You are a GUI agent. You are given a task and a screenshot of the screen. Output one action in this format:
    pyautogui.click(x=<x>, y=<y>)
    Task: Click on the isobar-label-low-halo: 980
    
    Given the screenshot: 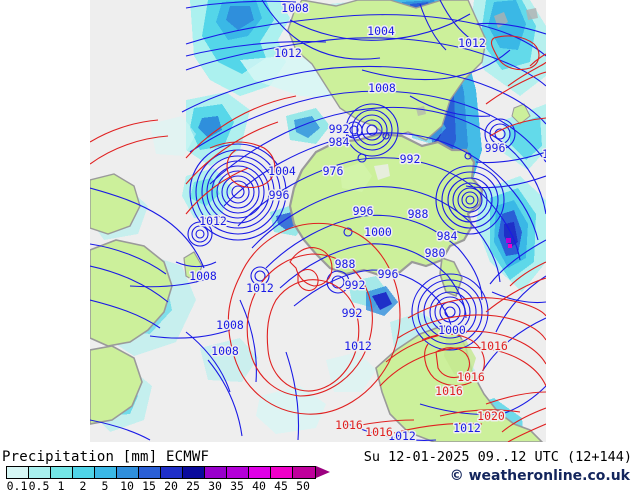 What is the action you would take?
    pyautogui.click(x=435, y=253)
    